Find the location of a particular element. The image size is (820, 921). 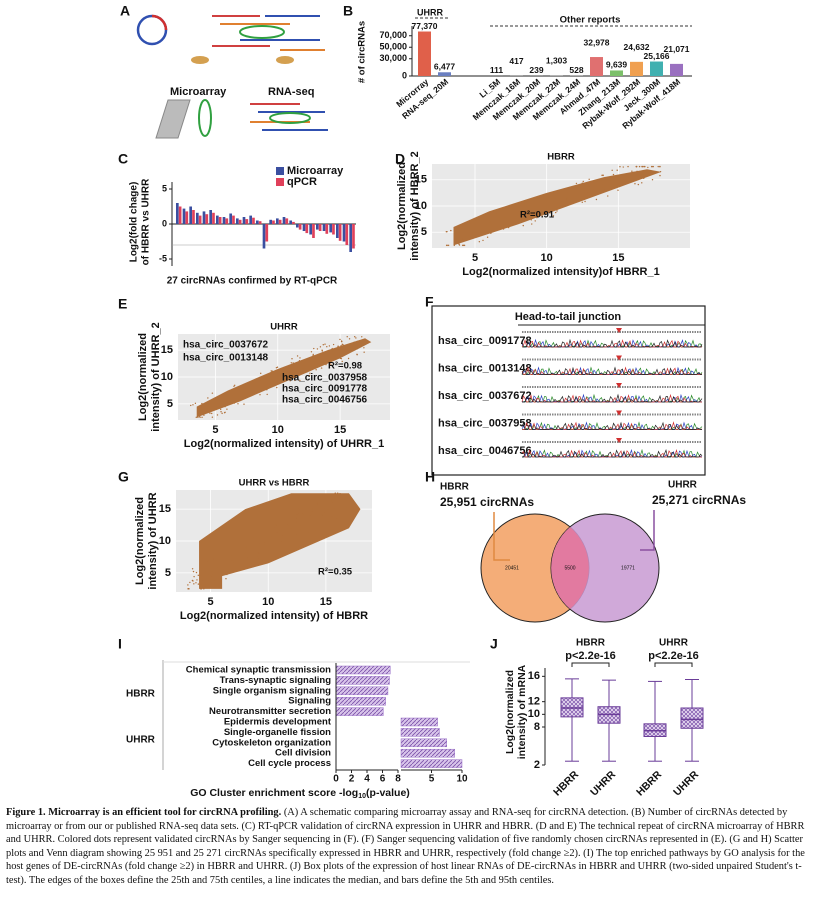

point-label: hsa_circ_0037958 is located at coordinates (325, 378).